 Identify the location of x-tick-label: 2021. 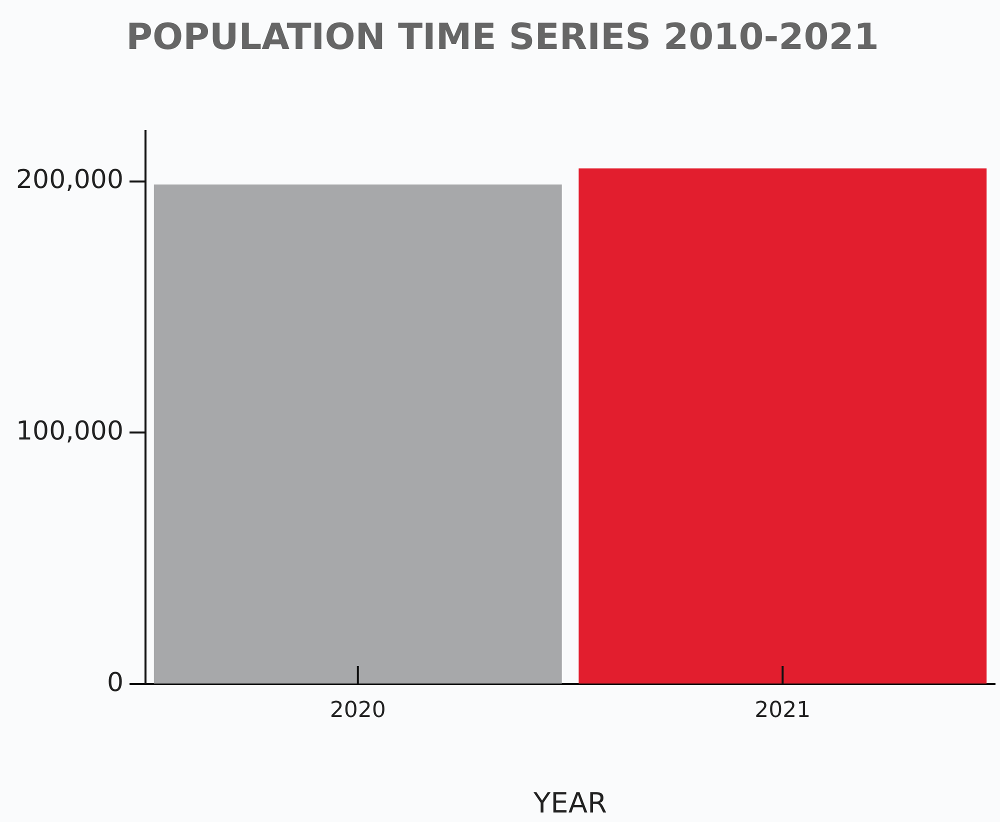
(782, 710).